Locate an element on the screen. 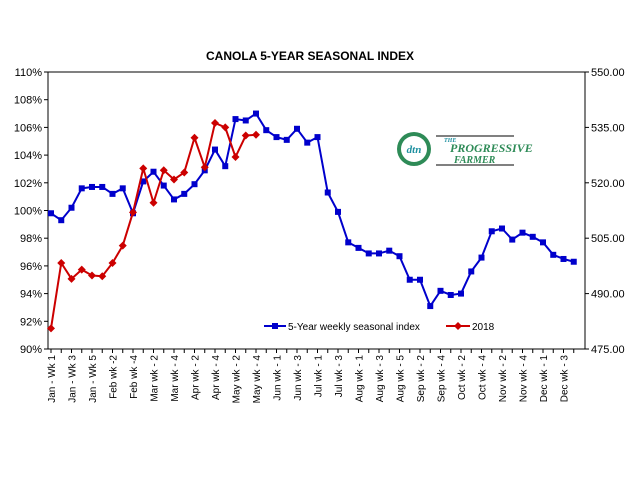 The height and width of the screenshot is (480, 640). dtn-progressive-farmer-logo: dtn THE PROGRESSIVE FARMER is located at coordinates (465, 149).